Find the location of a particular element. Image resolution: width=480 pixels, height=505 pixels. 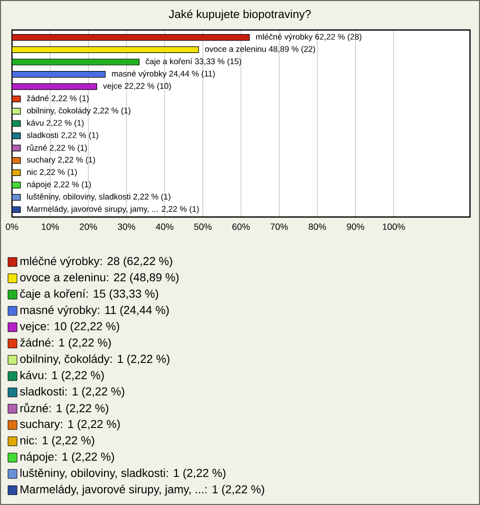

x-tick-label: 20% is located at coordinates (89, 227).